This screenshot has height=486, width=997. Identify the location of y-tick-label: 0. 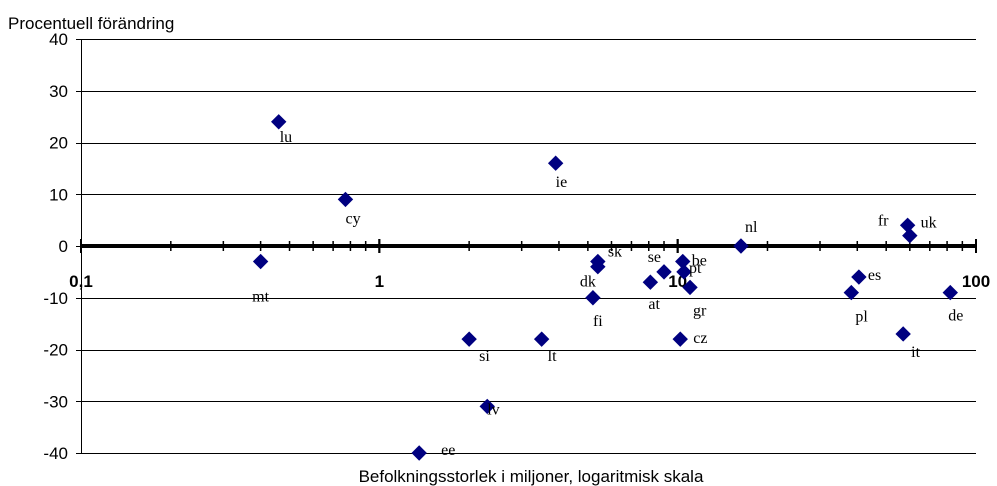
(63, 246).